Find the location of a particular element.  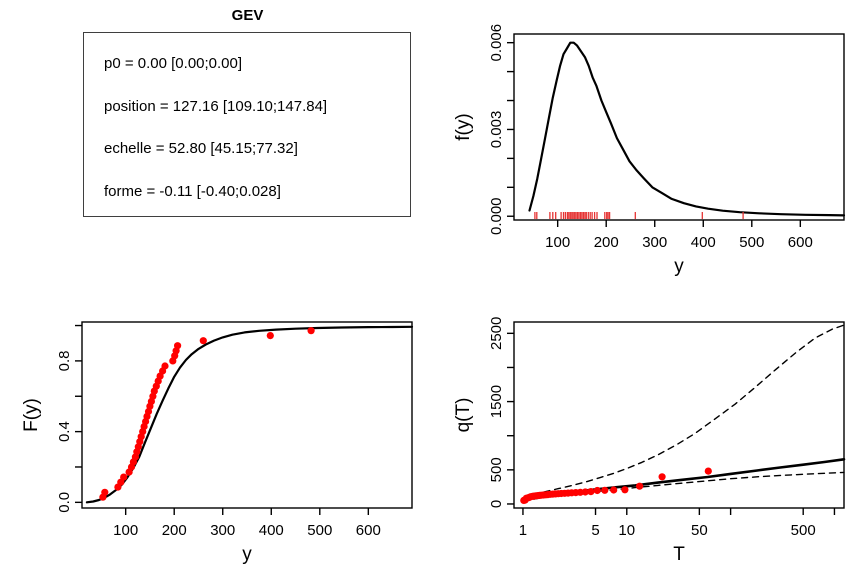

x-tick-label: 1 is located at coordinates (523, 530).